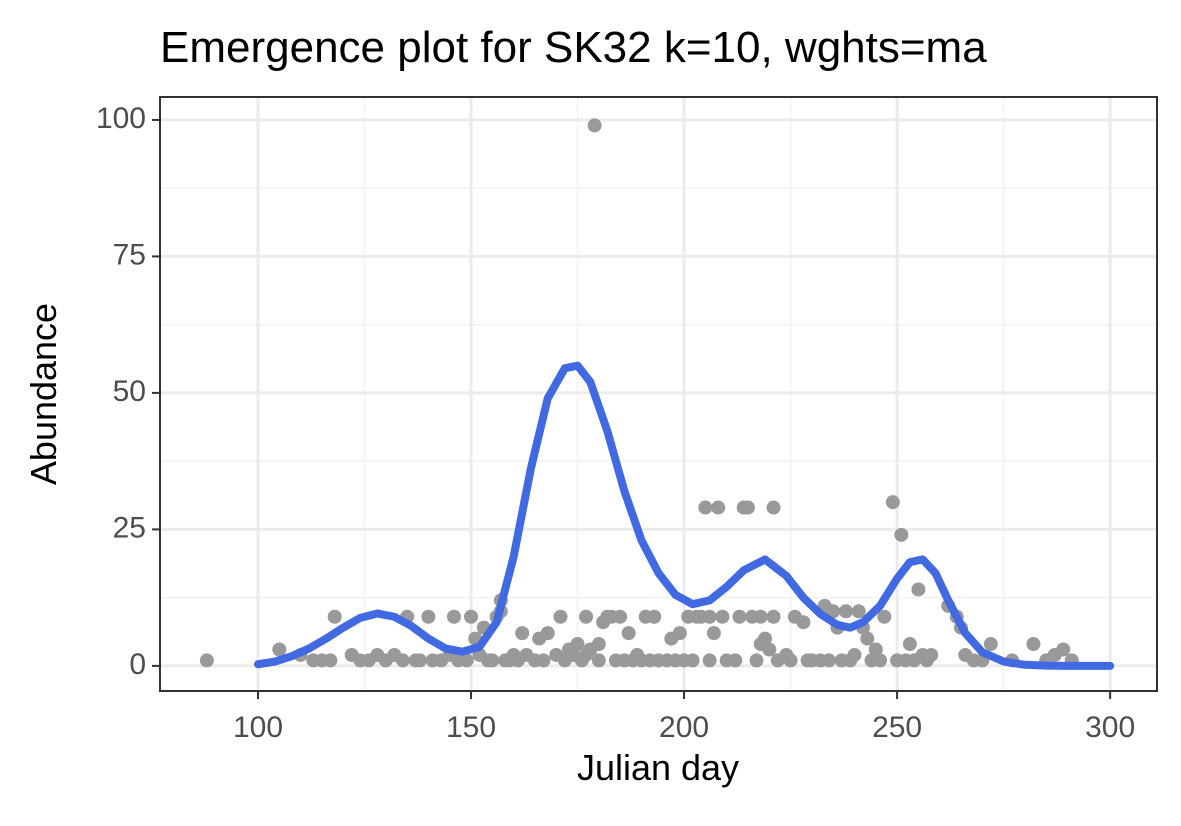 The width and height of the screenshot is (1181, 826). Describe the element at coordinates (129, 527) in the screenshot. I see `y-tick-label: 25` at that location.